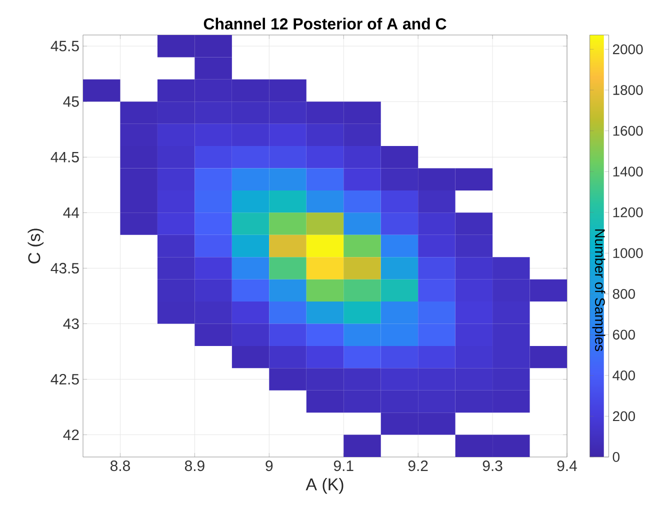 This screenshot has height=515, width=669. What do you see at coordinates (628, 171) in the screenshot?
I see `color-bar-label: 1400` at bounding box center [628, 171].